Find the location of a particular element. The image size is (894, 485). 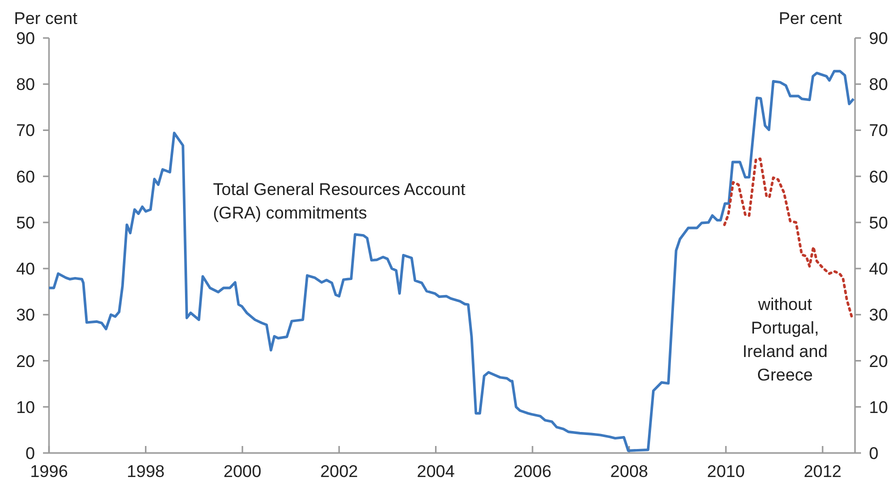

y-tick-label: 0 is located at coordinates (30, 453).